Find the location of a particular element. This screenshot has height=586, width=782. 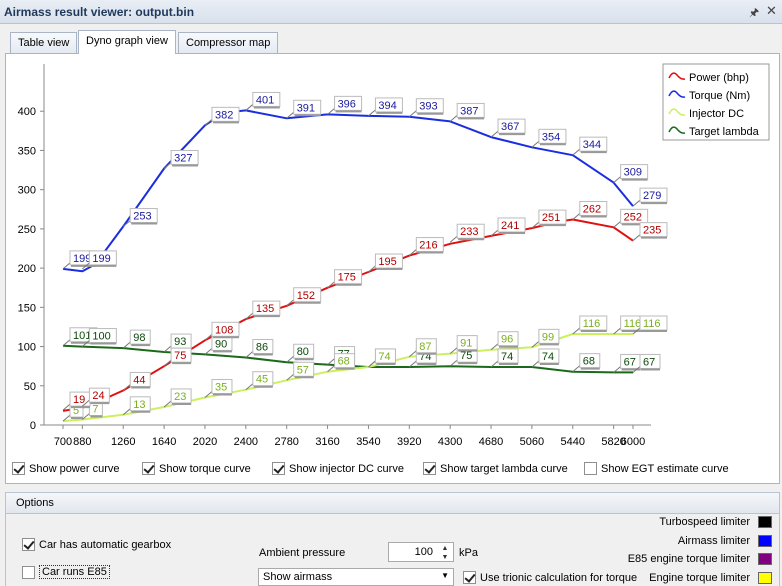

data-label: 68 is located at coordinates (589, 362).